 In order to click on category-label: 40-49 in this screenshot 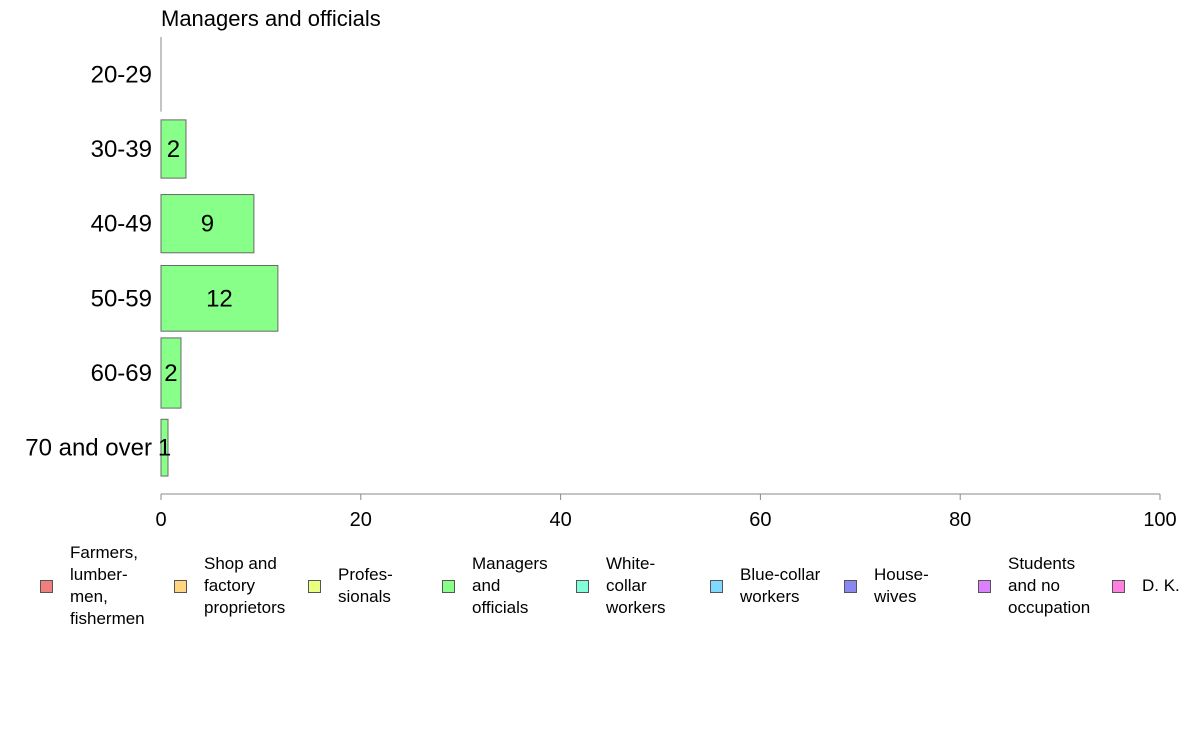, I will do `click(121, 224)`.